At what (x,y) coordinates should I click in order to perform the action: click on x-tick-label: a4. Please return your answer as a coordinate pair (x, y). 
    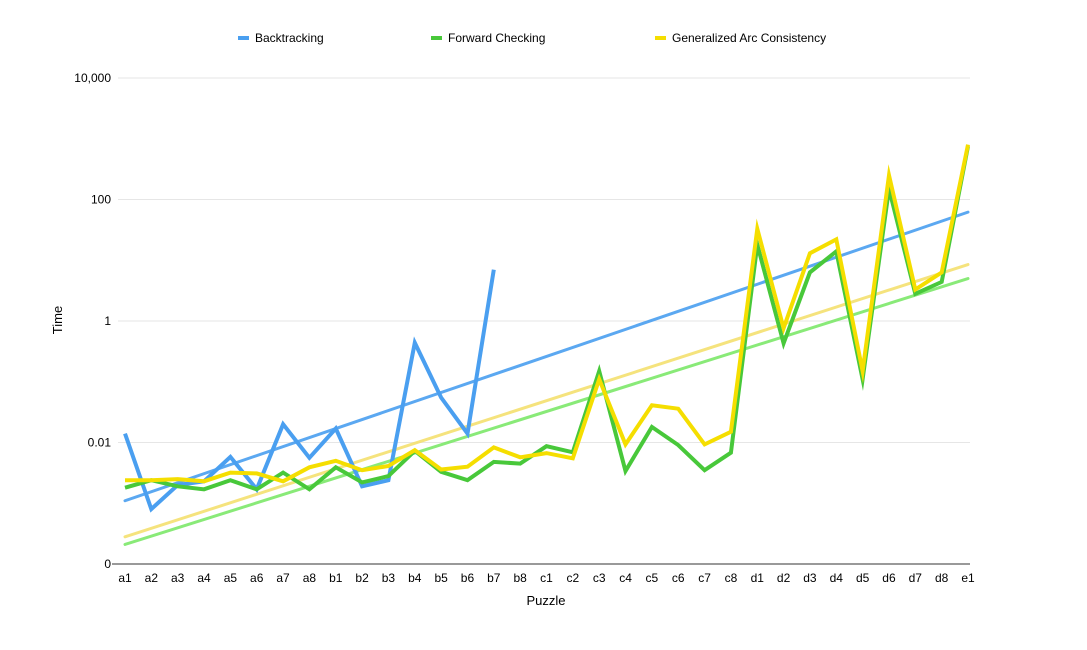
    Looking at the image, I should click on (204, 578).